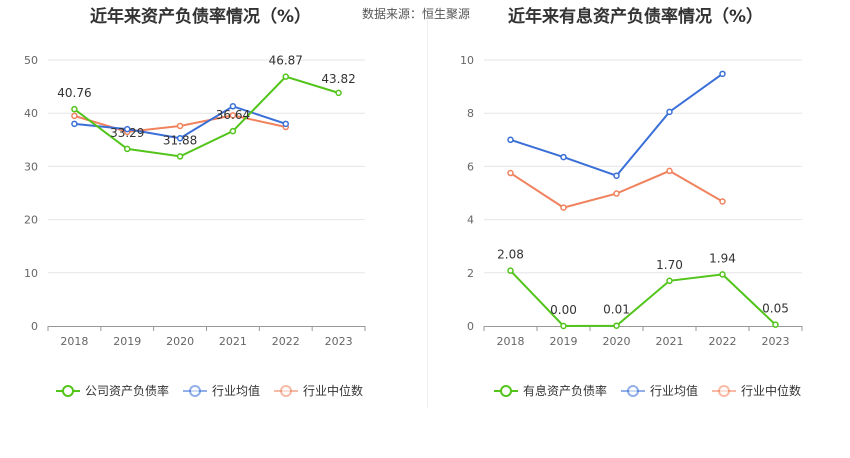 The width and height of the screenshot is (850, 458). I want to click on right-legend-label-0: 有息资产负债率, so click(565, 390).